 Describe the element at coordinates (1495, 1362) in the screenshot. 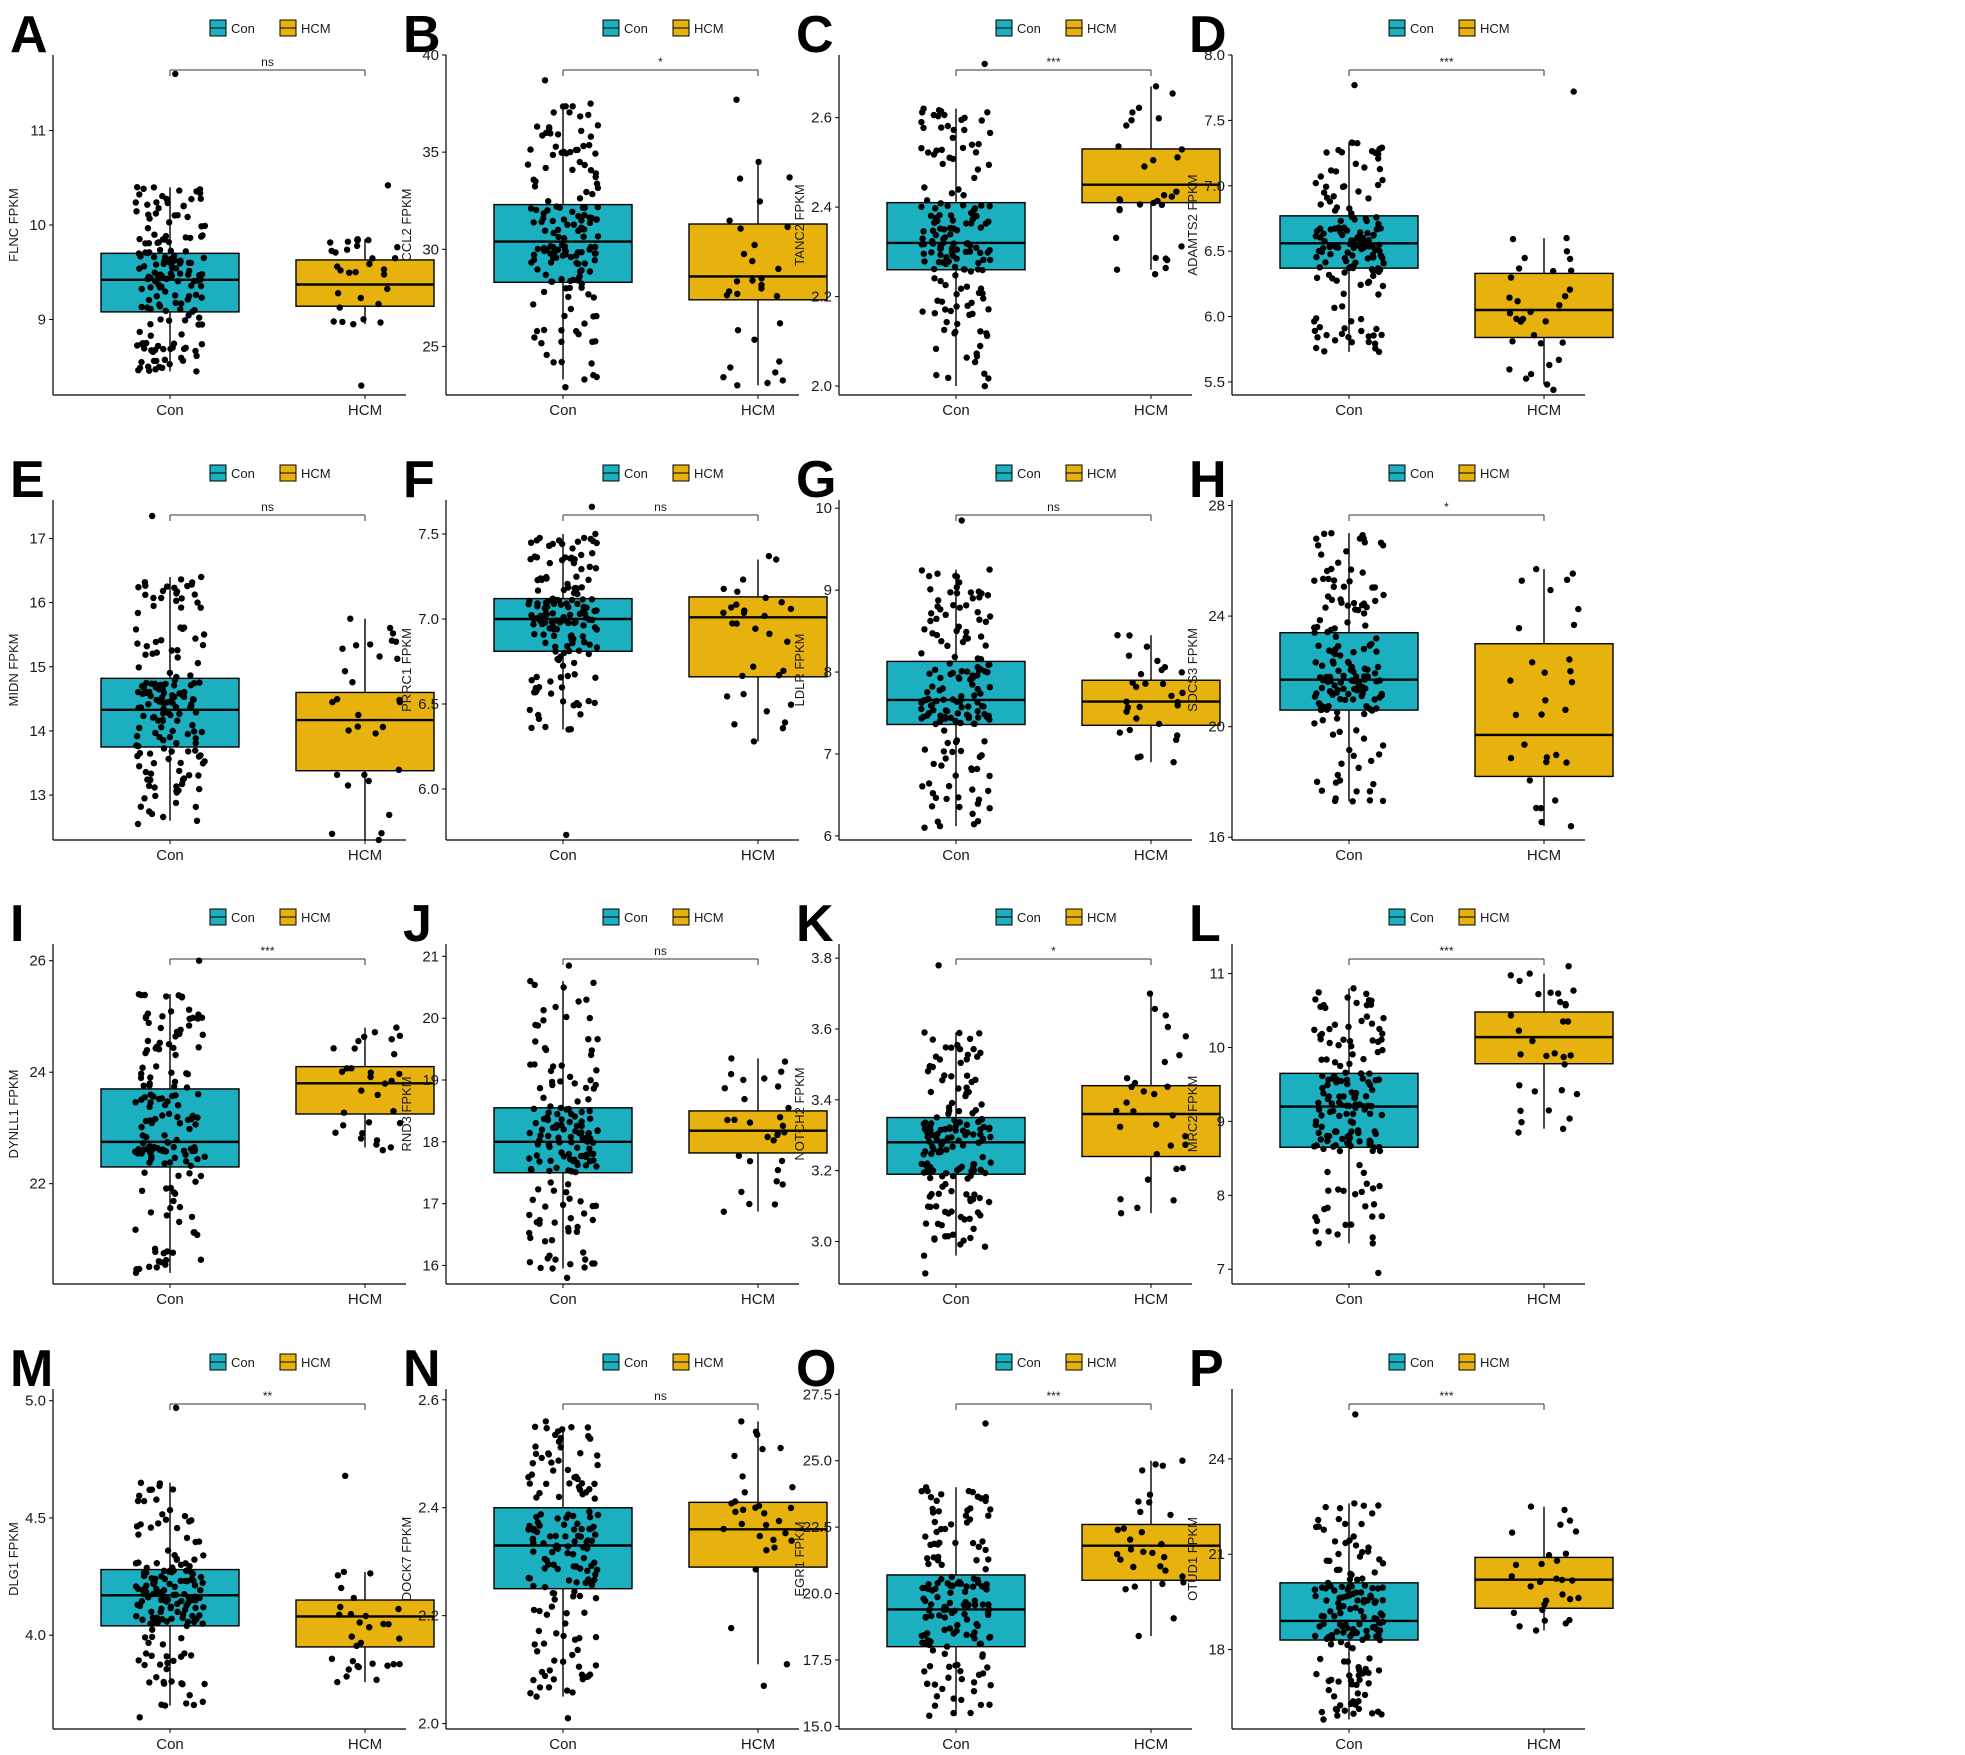

I see `legend-label-hcm: HCM` at that location.